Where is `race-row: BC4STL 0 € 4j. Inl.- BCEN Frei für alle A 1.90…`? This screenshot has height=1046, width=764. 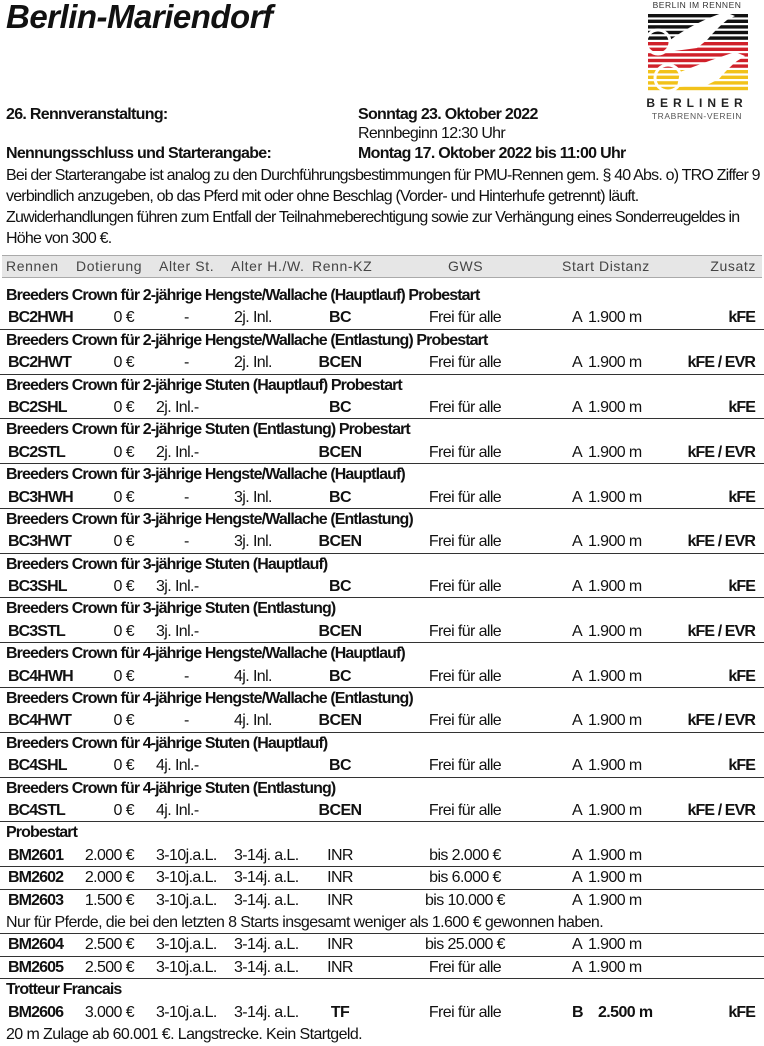
race-row: BC4STL 0 € 4j. Inl.- BCEN Frei für alle A 1.90… is located at coordinates (382, 811).